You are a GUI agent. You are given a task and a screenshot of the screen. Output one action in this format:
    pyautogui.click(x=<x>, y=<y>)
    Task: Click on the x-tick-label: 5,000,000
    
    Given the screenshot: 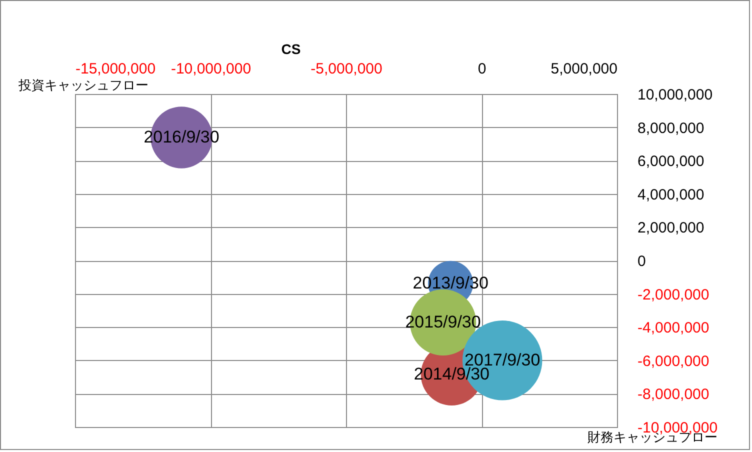 What is the action you would take?
    pyautogui.click(x=584, y=69)
    